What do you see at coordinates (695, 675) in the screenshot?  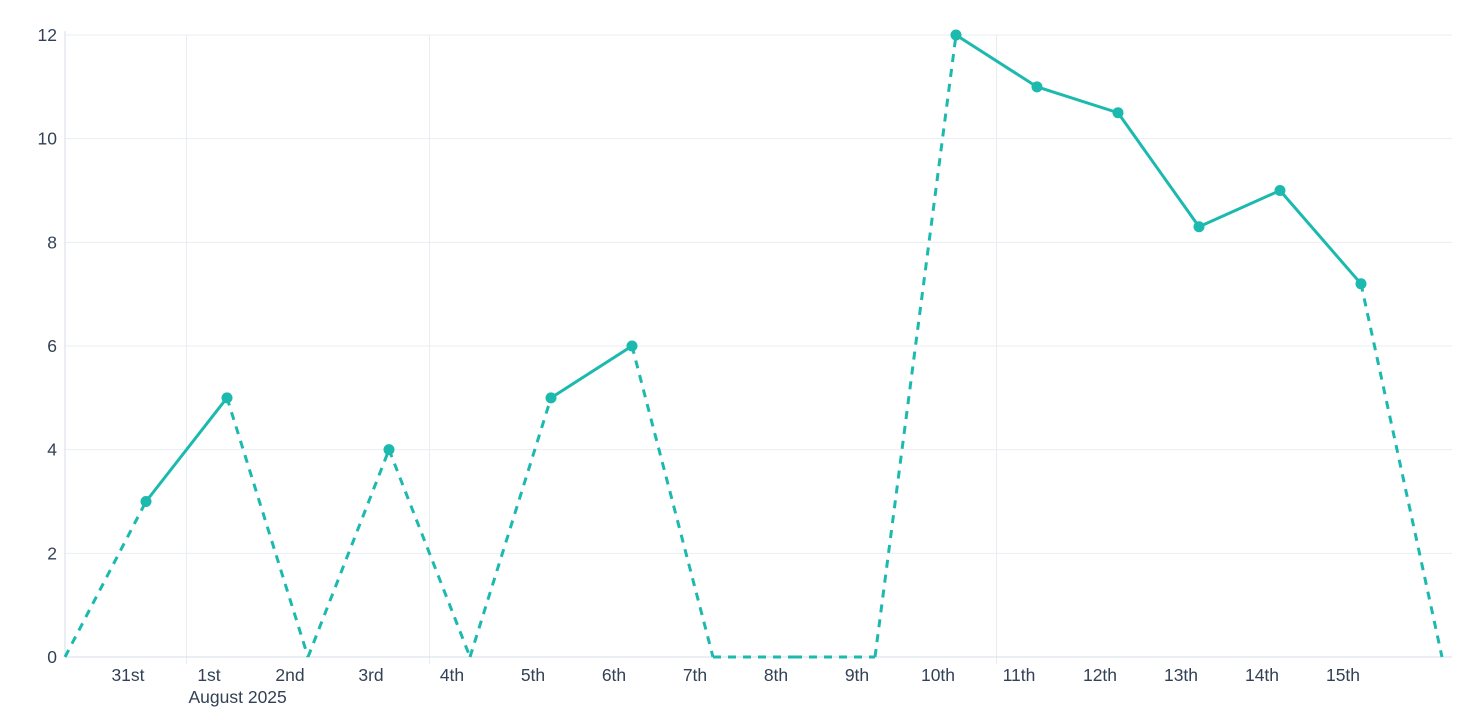 I see `x-tick-label: 7th` at bounding box center [695, 675].